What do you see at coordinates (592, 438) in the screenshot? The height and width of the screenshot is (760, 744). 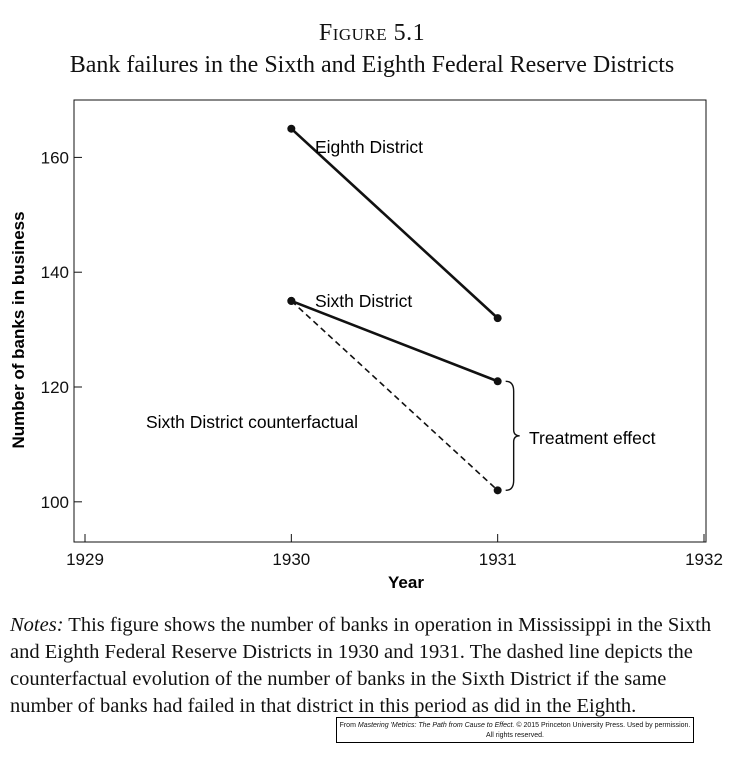 I see `treatment-effect-label: Treatment effect` at bounding box center [592, 438].